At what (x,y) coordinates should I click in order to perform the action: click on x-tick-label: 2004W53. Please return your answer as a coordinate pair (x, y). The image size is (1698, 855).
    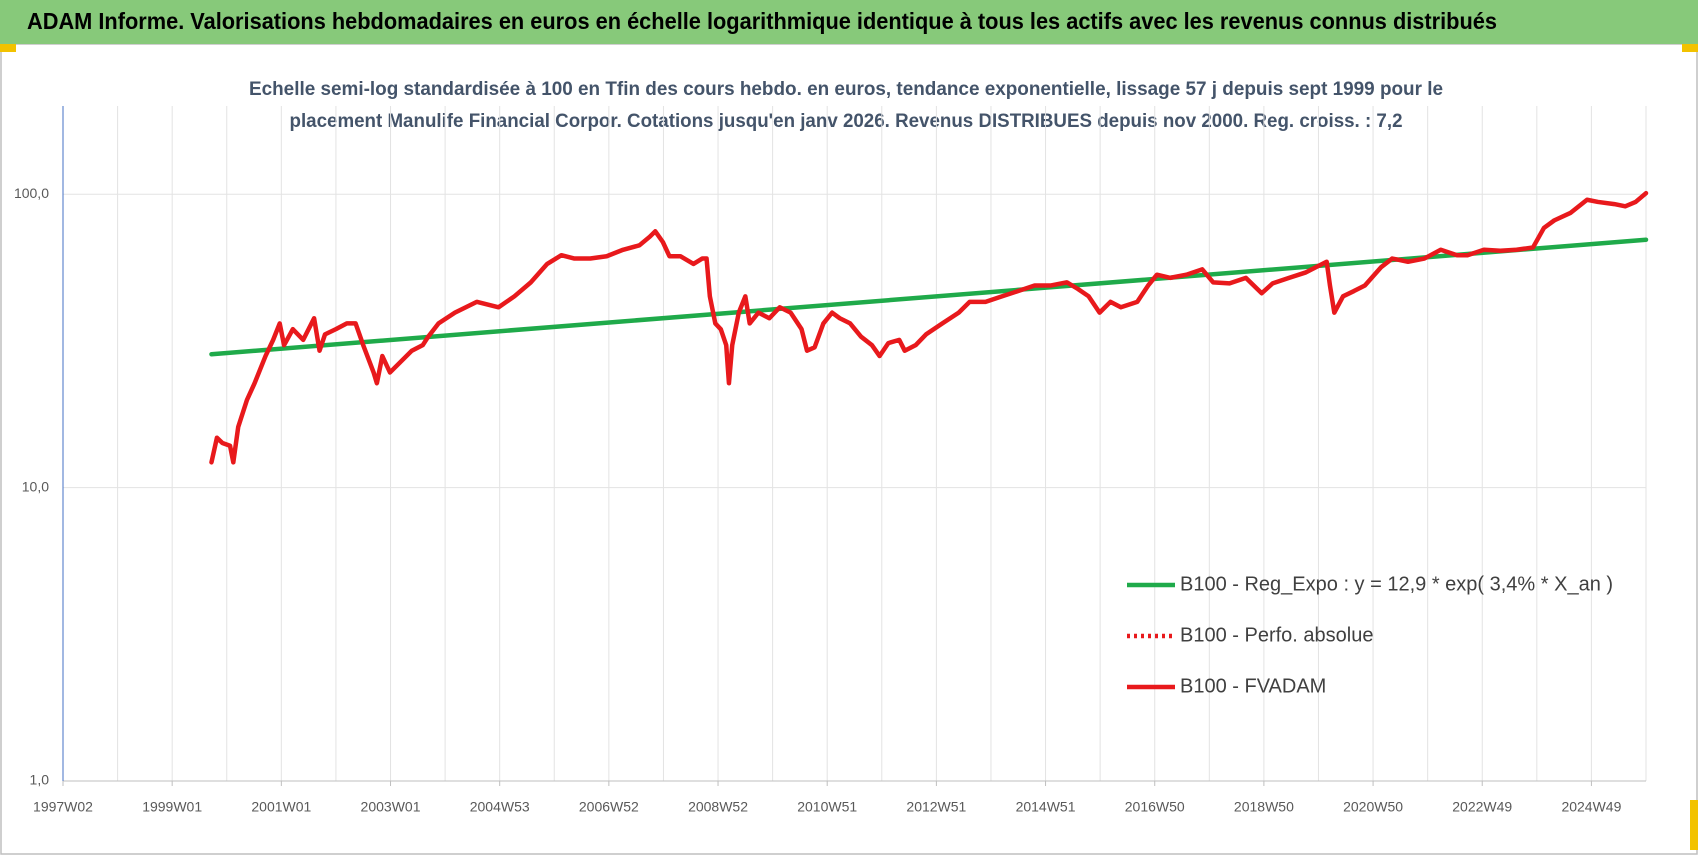
    Looking at the image, I should click on (500, 807).